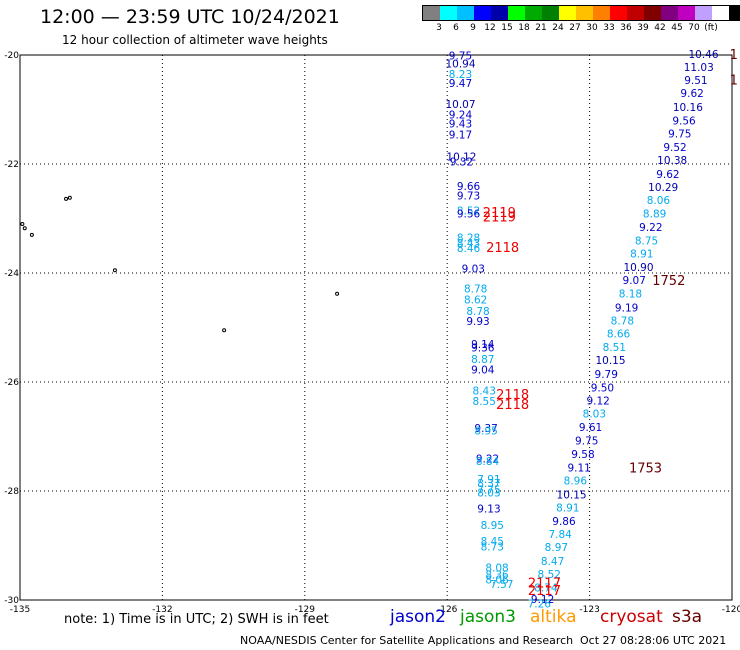  Describe the element at coordinates (684, 121) in the screenshot. I see `wave-height-value: 9.56` at that location.